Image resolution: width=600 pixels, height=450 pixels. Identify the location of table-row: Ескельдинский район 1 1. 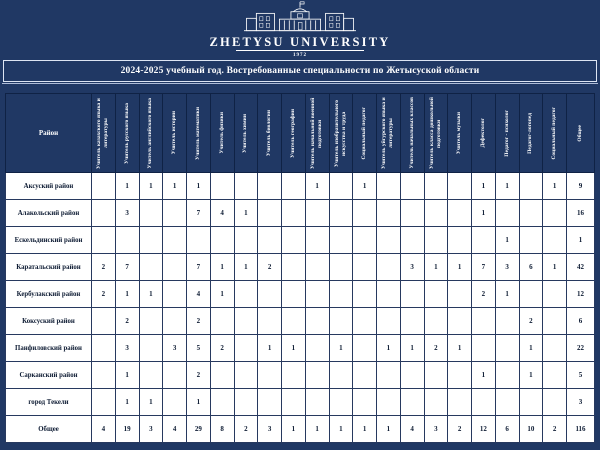
(300, 240).